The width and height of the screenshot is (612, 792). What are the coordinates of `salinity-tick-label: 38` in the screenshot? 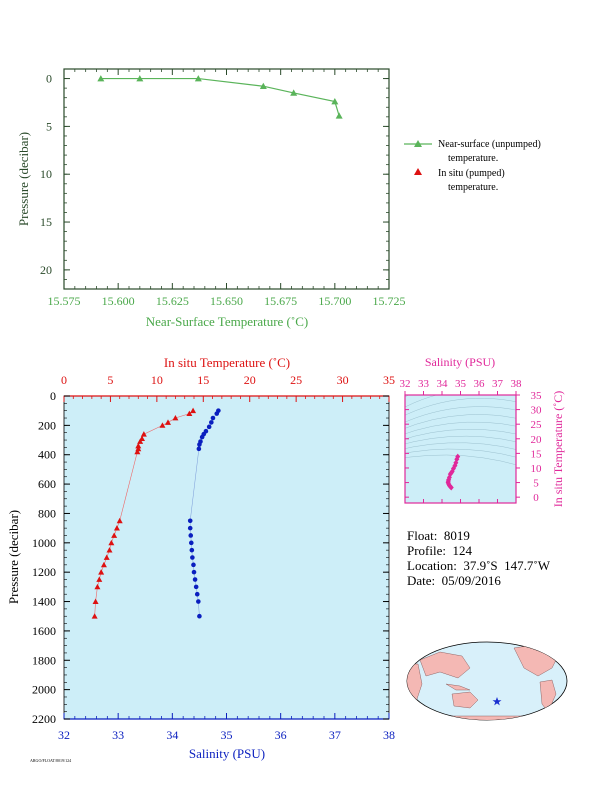 It's located at (389, 735).